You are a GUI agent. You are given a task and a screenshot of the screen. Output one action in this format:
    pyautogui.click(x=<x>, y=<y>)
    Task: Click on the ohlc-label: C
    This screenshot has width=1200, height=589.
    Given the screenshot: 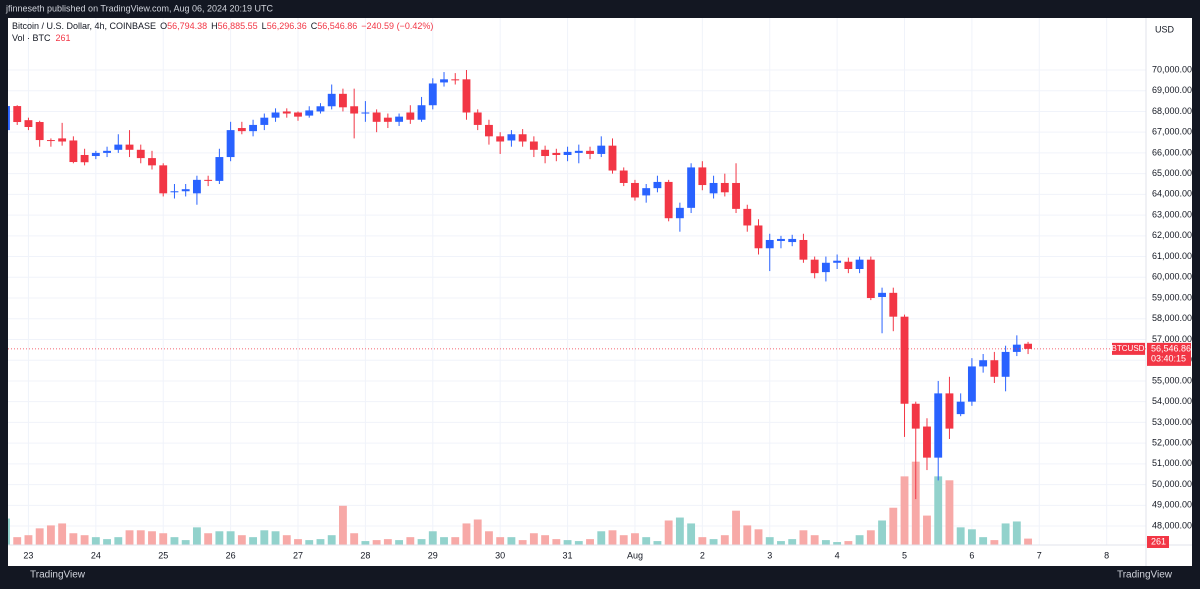 What is the action you would take?
    pyautogui.click(x=314, y=26)
    